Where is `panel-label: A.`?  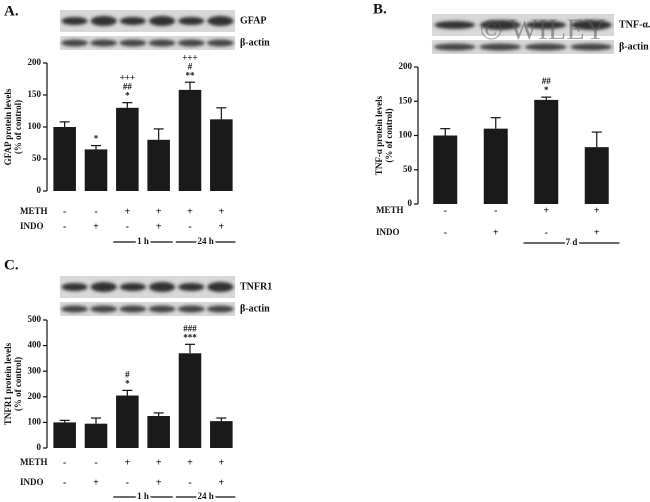
panel-label: A. is located at coordinates (11, 11).